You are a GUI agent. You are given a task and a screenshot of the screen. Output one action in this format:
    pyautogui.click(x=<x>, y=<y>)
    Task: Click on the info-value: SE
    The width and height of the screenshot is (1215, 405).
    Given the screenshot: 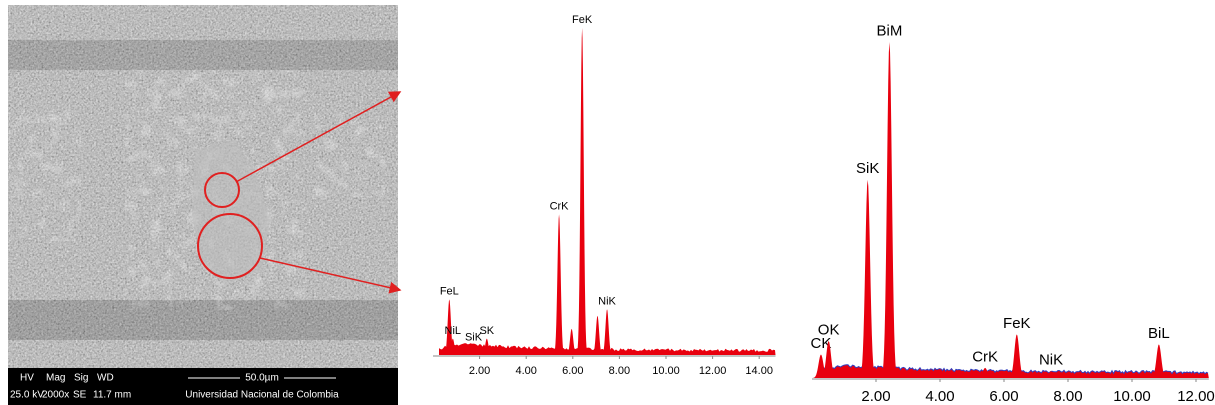 What is the action you would take?
    pyautogui.click(x=80, y=395)
    